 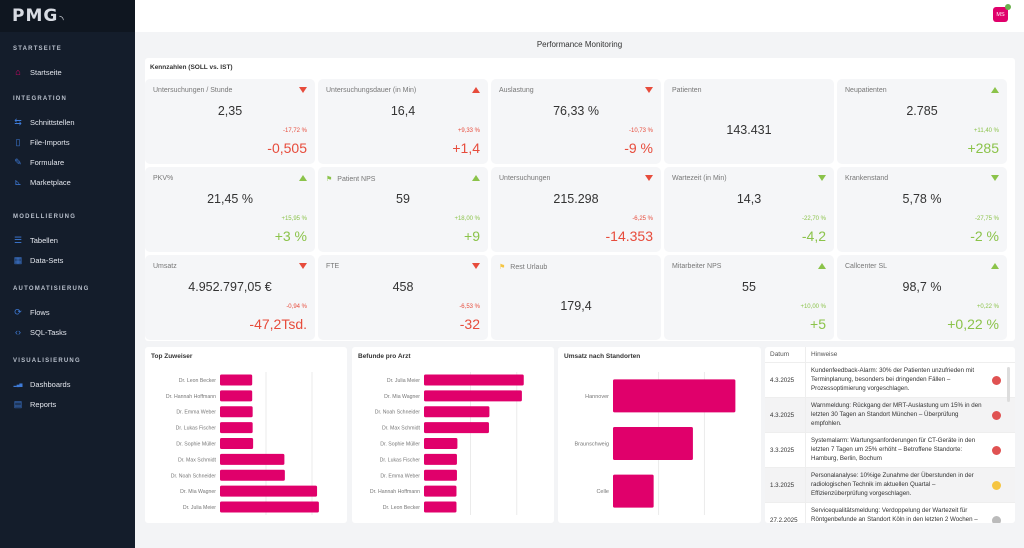 What do you see at coordinates (401, 508) in the screenshot?
I see `category-label: Dr. Leon Becker` at bounding box center [401, 508].